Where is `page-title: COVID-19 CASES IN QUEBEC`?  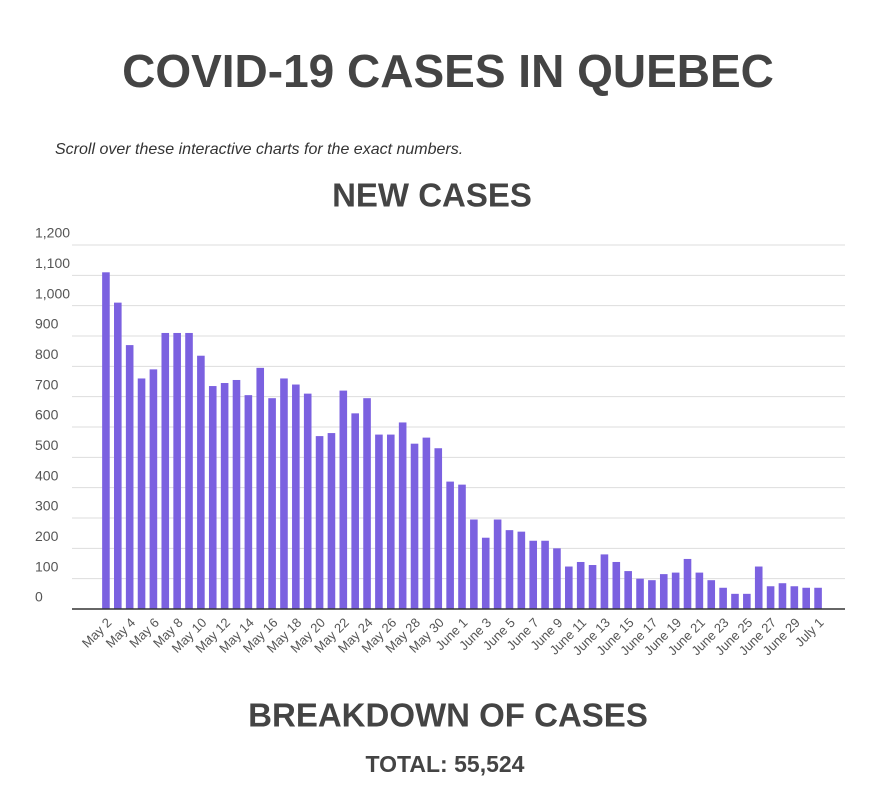
page-title: COVID-19 CASES IN QUEBEC is located at coordinates (448, 71).